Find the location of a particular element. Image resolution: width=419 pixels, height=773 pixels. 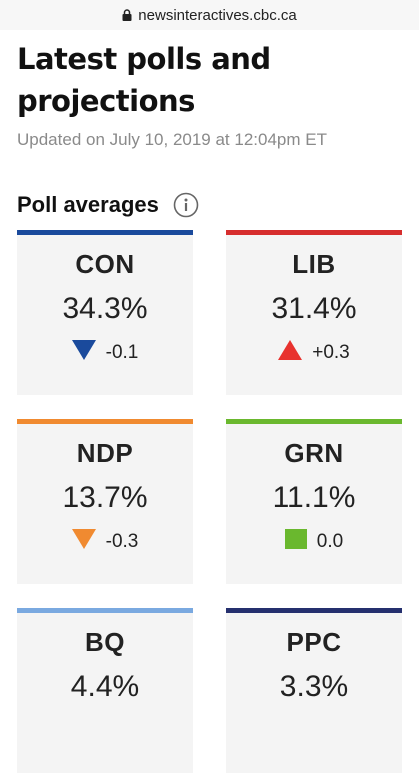

party-percent: 13.7% is located at coordinates (105, 497).